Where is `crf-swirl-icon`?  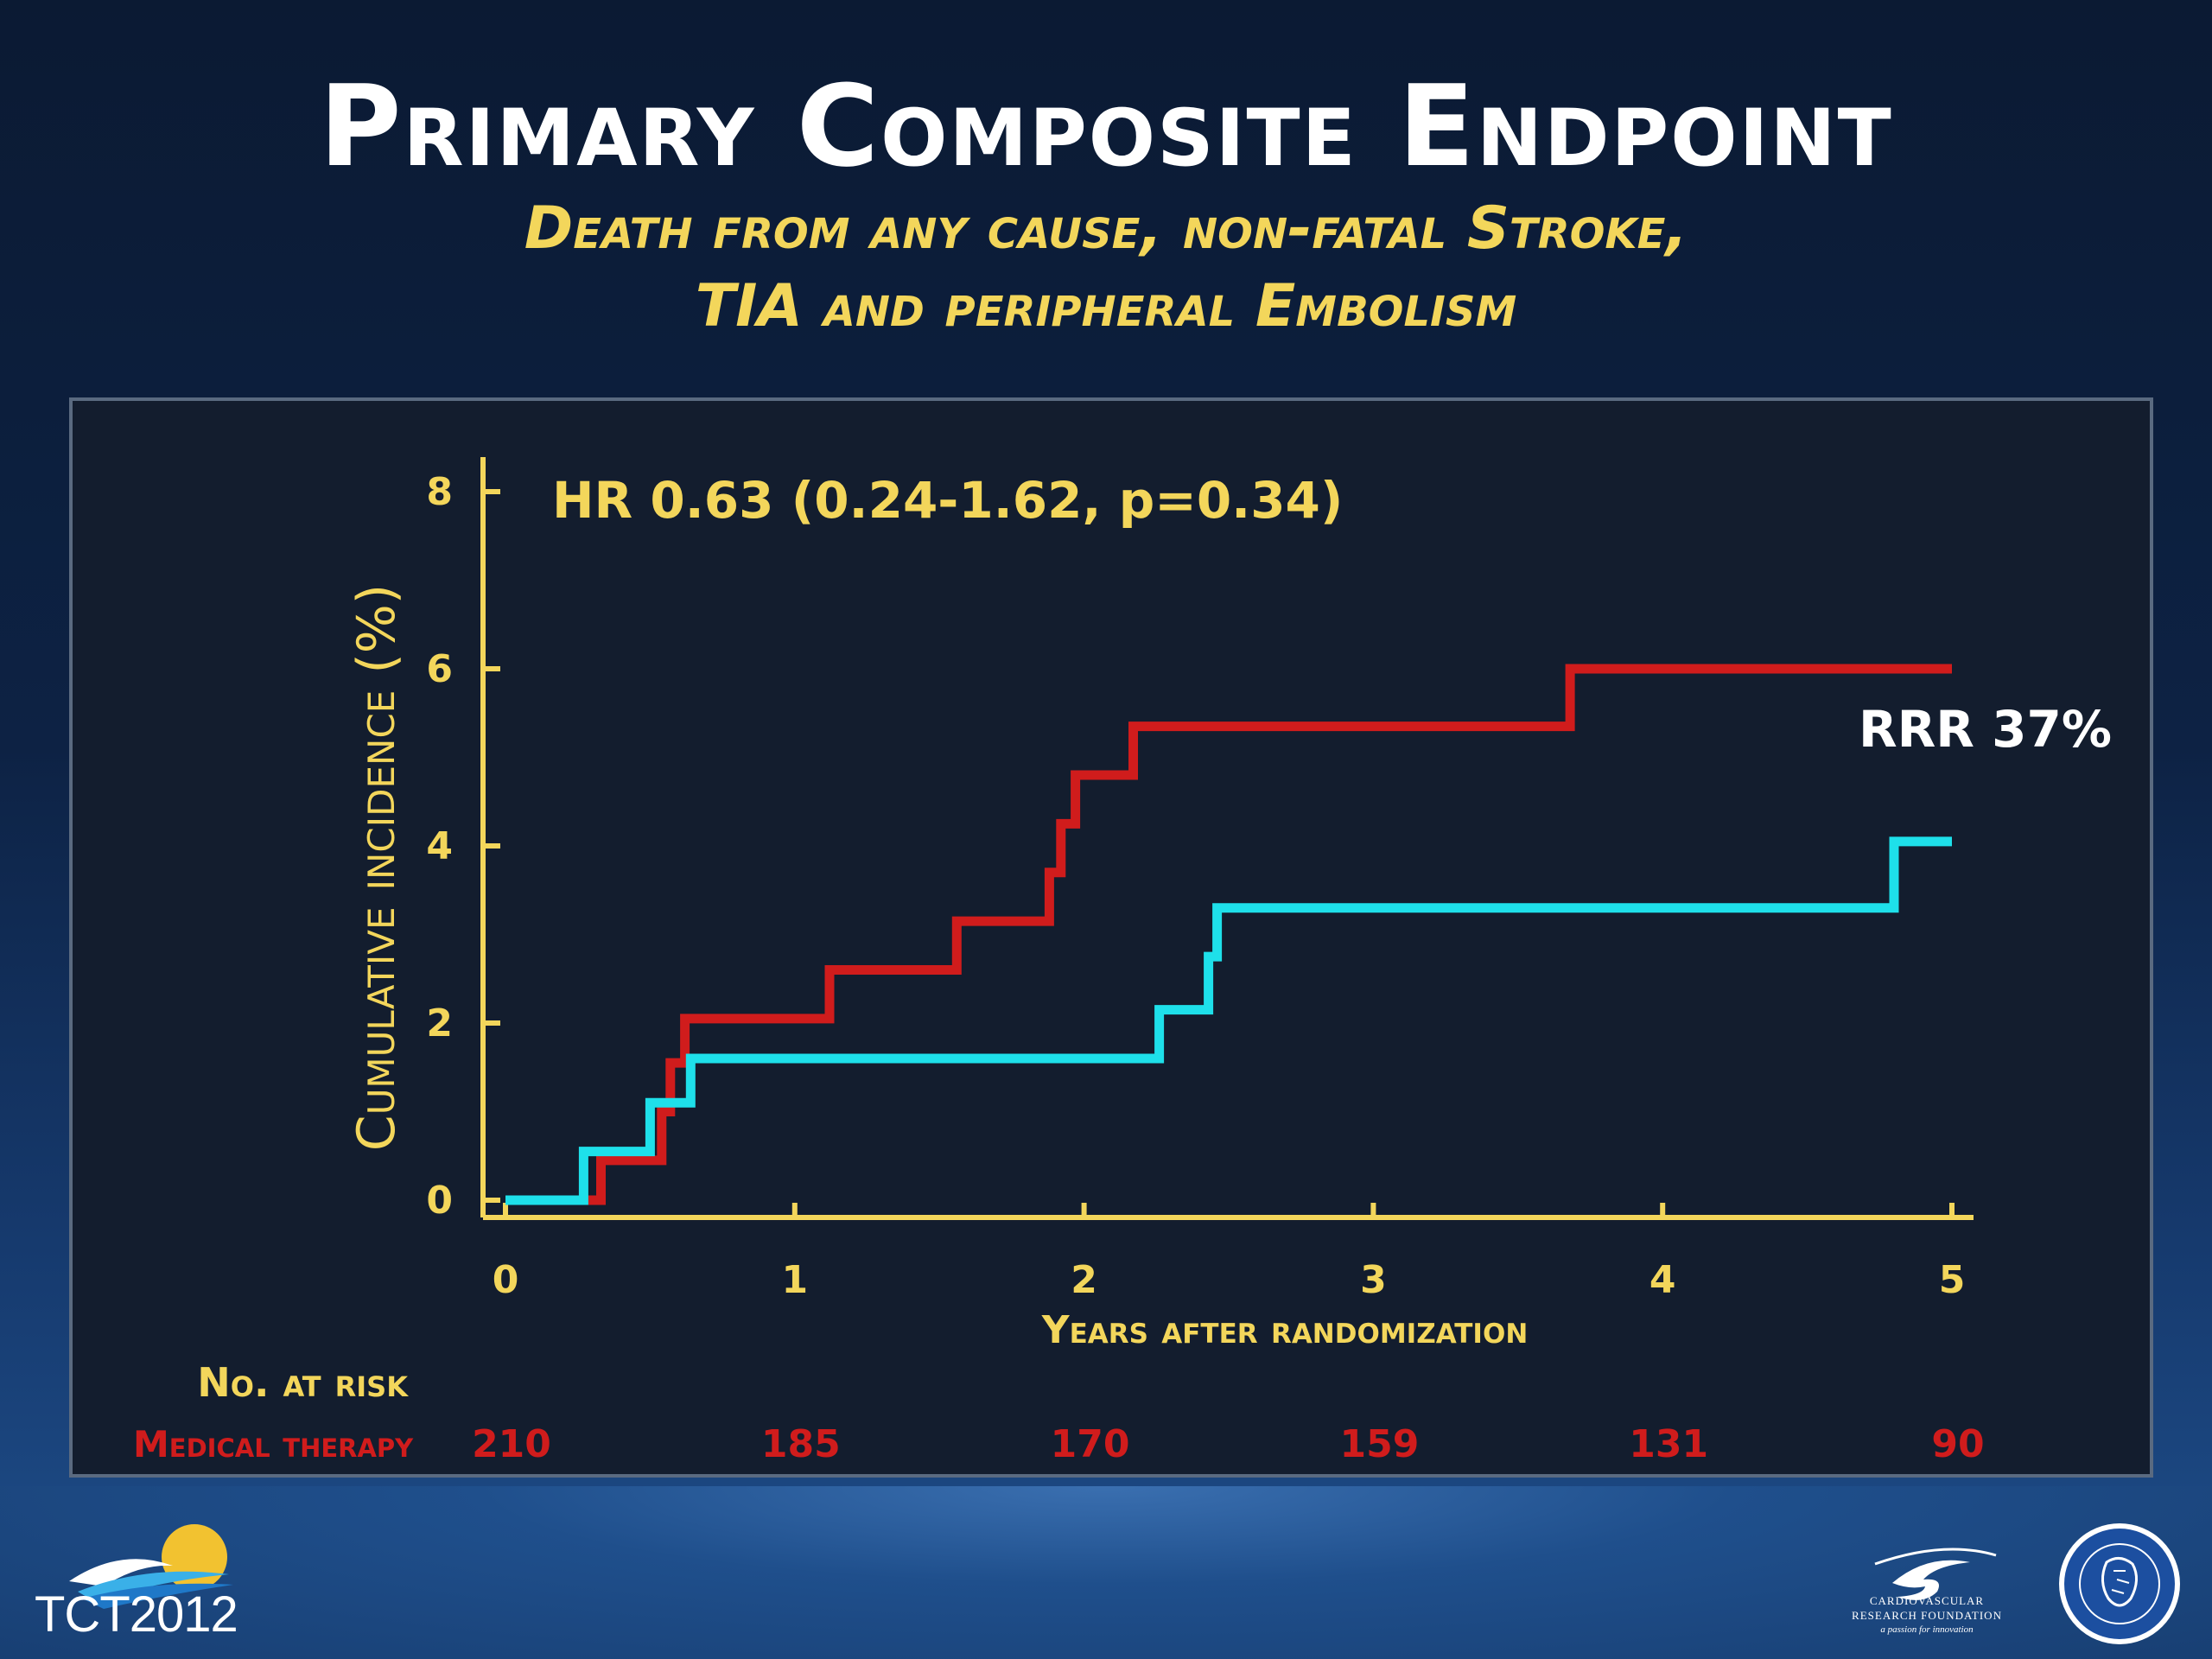
crf-swirl-icon is located at coordinates (1935, 1574).